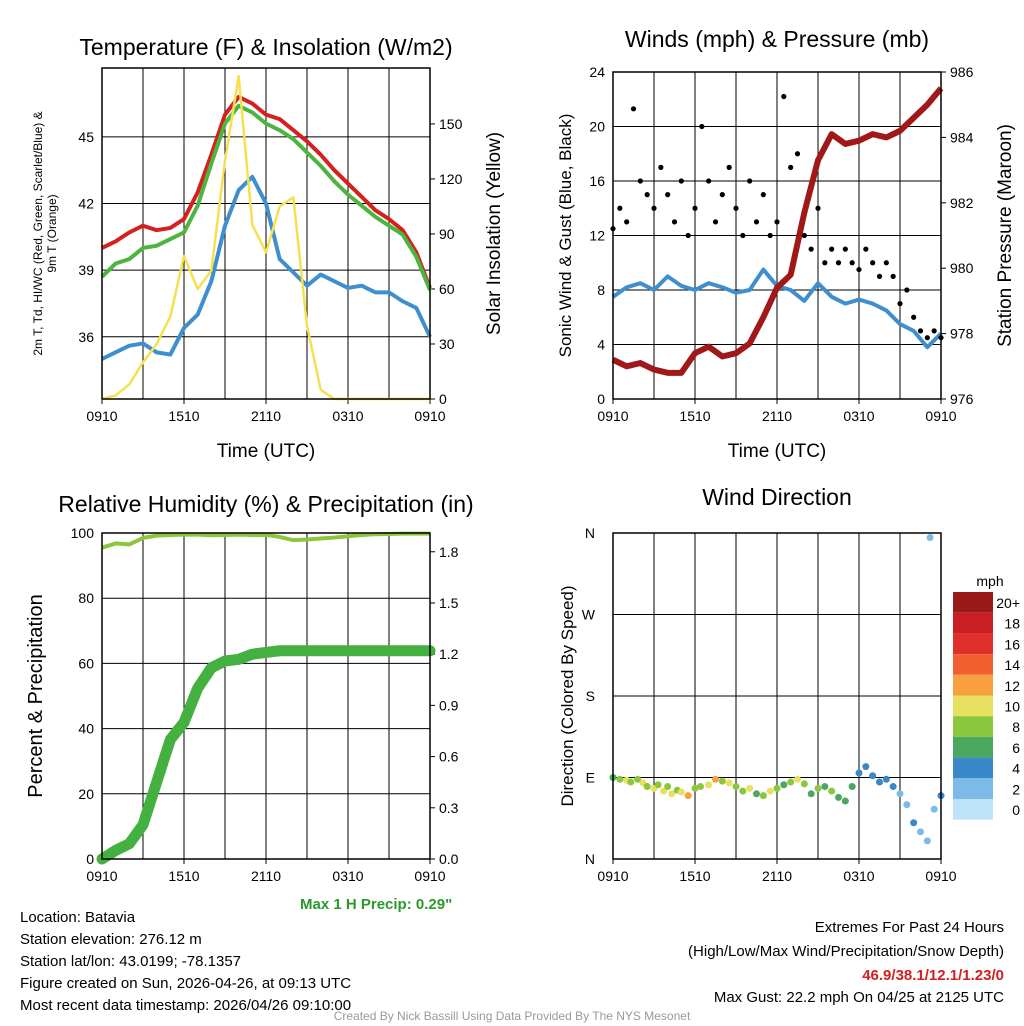 The height and width of the screenshot is (1026, 1024). What do you see at coordinates (451, 124) in the screenshot?
I see `y-right-tick-label: 150` at bounding box center [451, 124].